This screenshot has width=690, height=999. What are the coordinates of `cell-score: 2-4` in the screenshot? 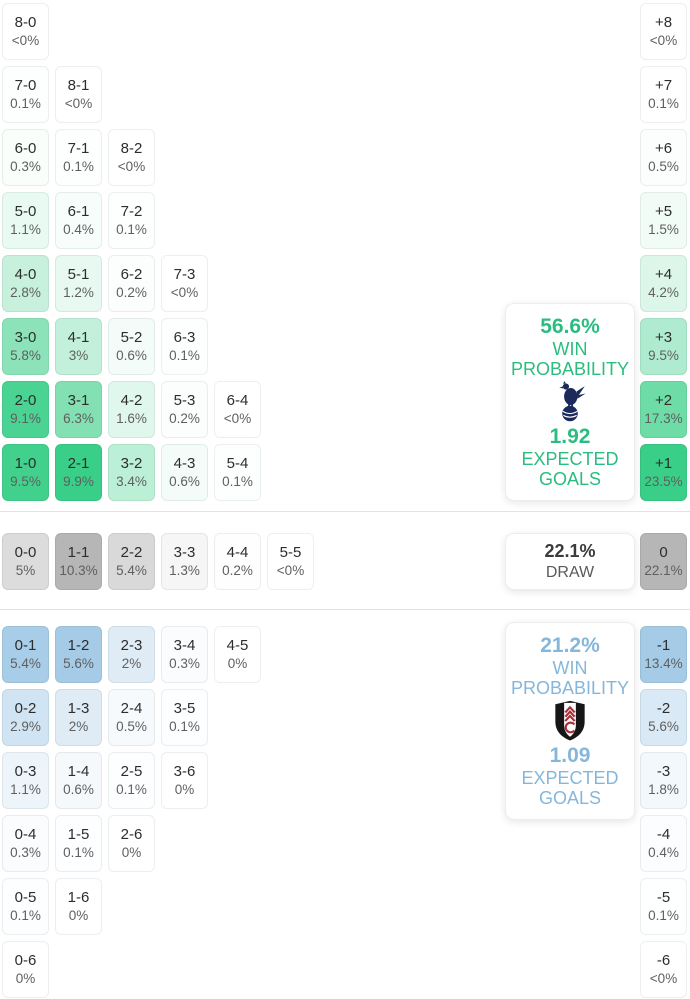 It's located at (131, 708).